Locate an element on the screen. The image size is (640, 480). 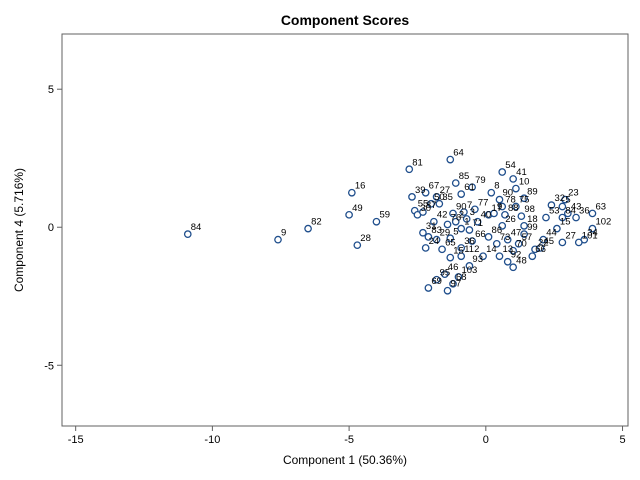
point-label: 22 is located at coordinates (543, 242).